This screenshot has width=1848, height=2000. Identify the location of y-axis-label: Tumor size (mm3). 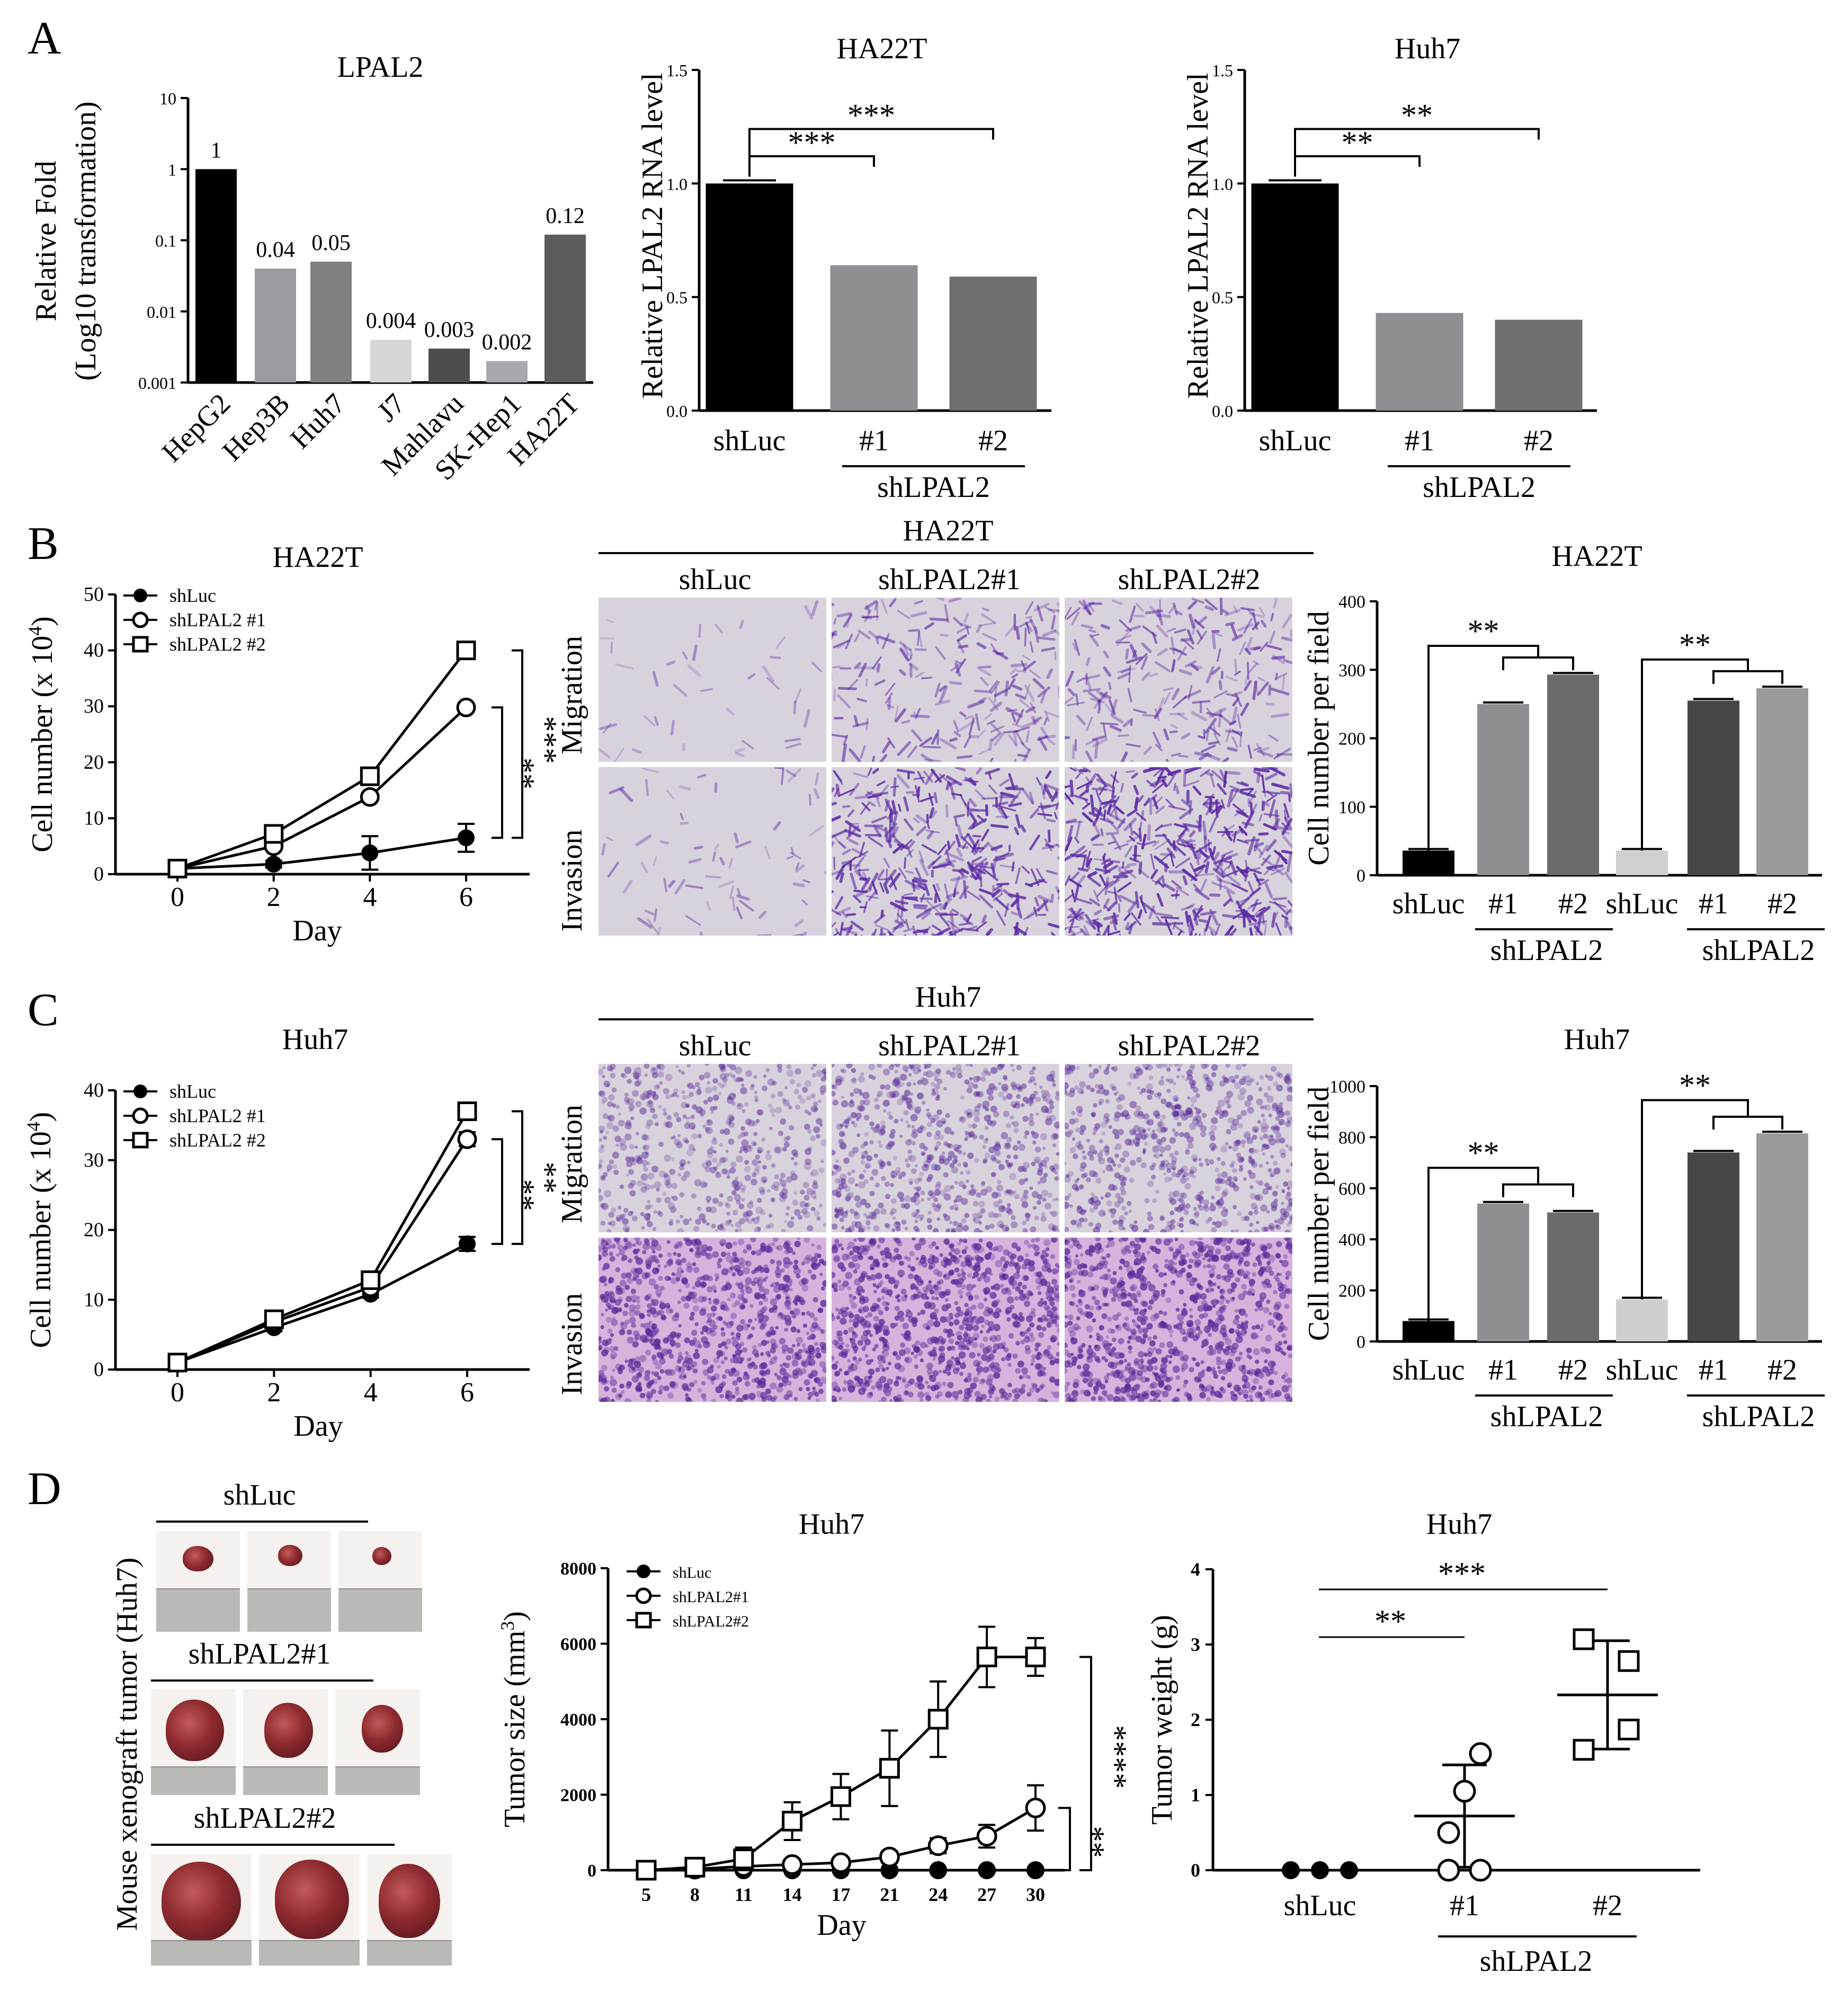
(514, 1719).